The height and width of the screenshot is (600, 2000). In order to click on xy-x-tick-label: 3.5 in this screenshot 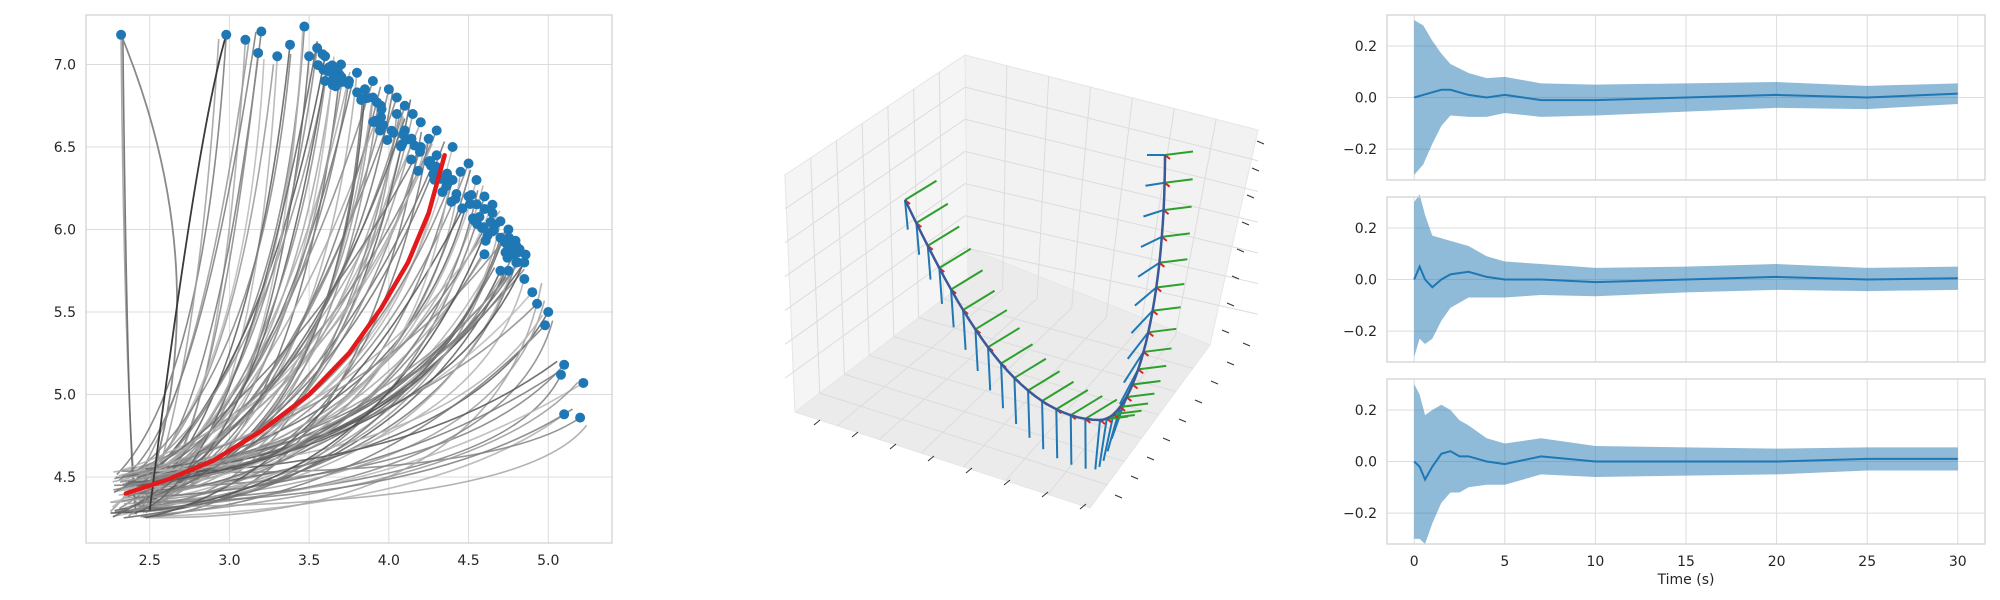, I will do `click(309, 561)`.